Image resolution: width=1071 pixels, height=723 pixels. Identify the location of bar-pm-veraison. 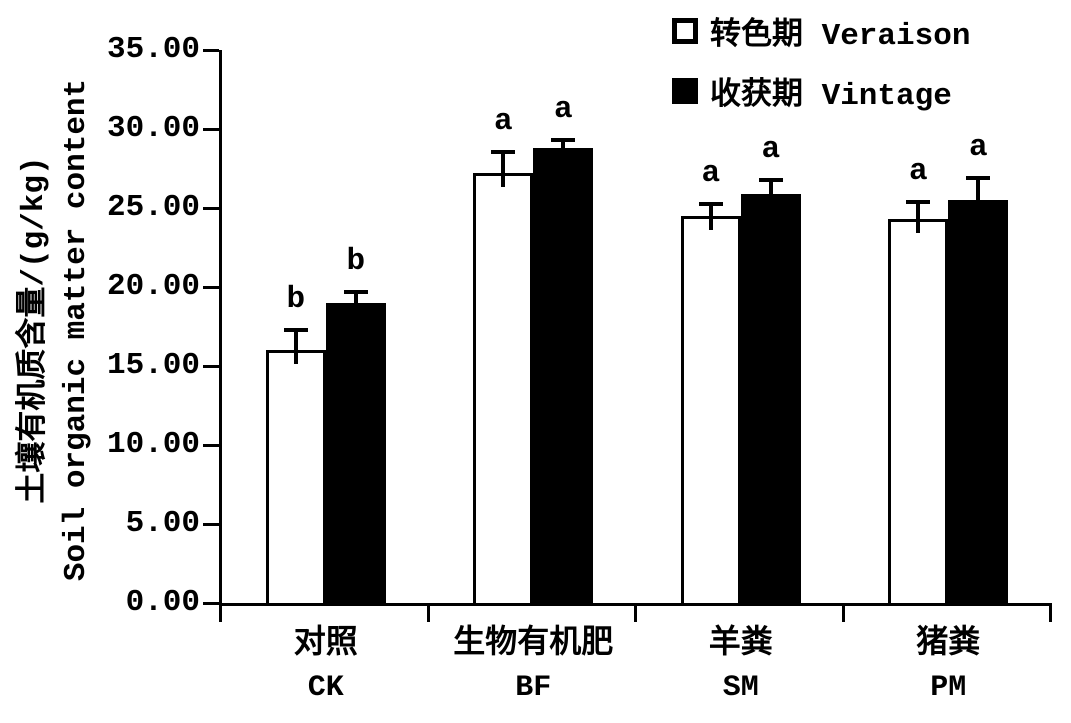
(918, 411).